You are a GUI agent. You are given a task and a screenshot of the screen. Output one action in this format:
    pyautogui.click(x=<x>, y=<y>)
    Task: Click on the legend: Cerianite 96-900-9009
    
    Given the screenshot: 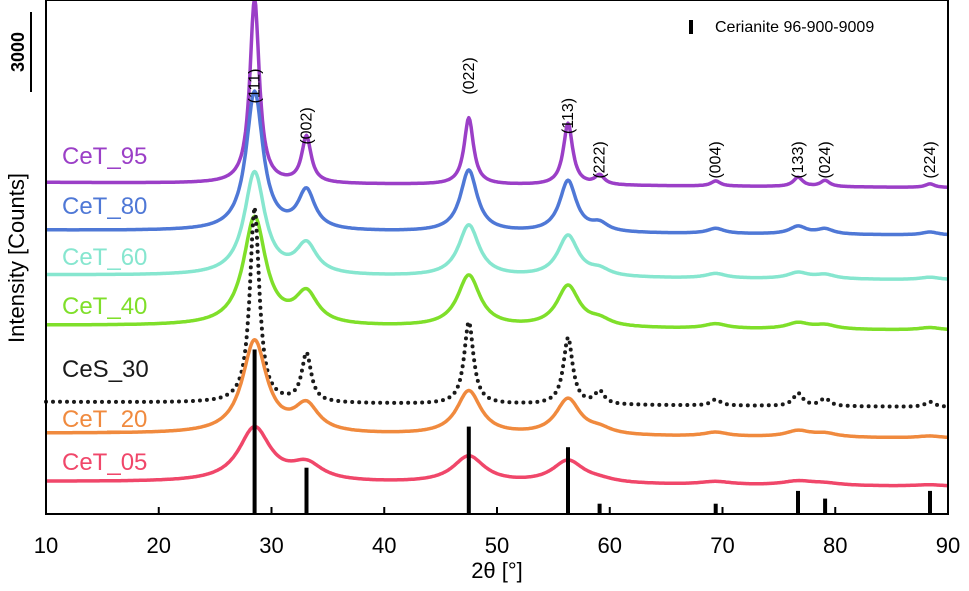 What is the action you would take?
    pyautogui.click(x=781, y=27)
    